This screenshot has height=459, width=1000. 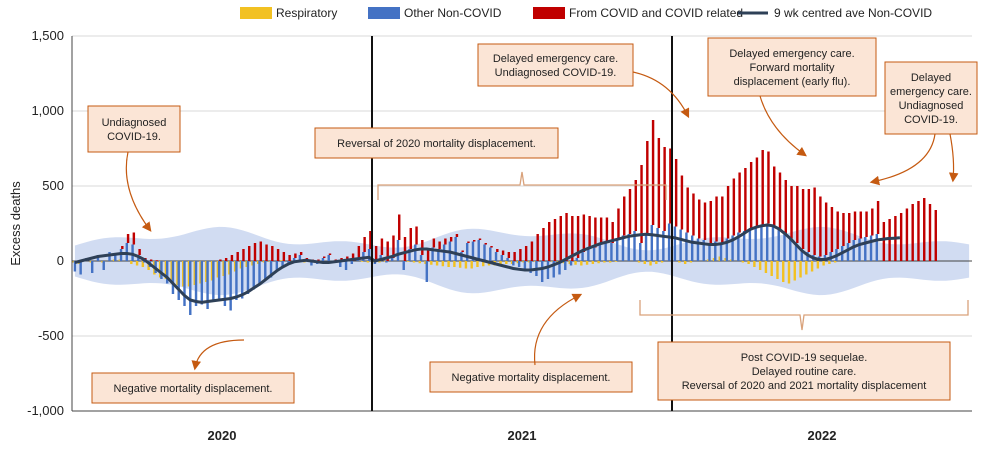 What do you see at coordinates (522, 435) in the screenshot?
I see `x-tick-label-2021: 2021` at bounding box center [522, 435].